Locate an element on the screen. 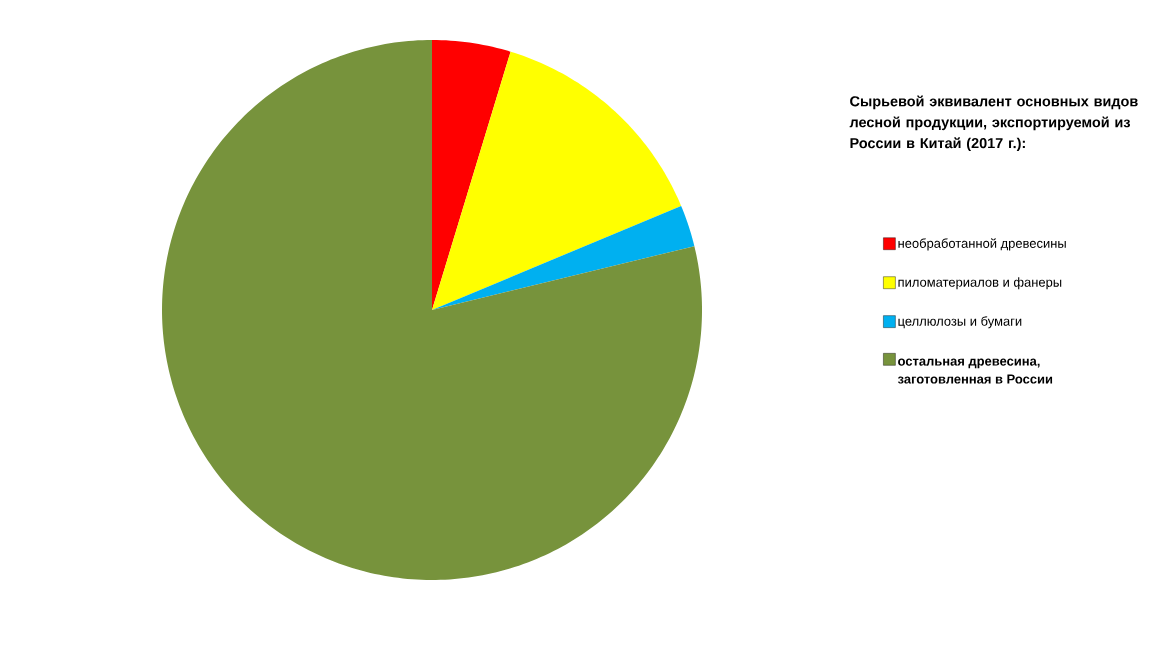 Image resolution: width=1172 pixels, height=654 pixels. text: Сырьевой эквивалент основных видов лесной продукции, экспортируемой из России в Китай (2017 г.): is located at coordinates (993, 123).